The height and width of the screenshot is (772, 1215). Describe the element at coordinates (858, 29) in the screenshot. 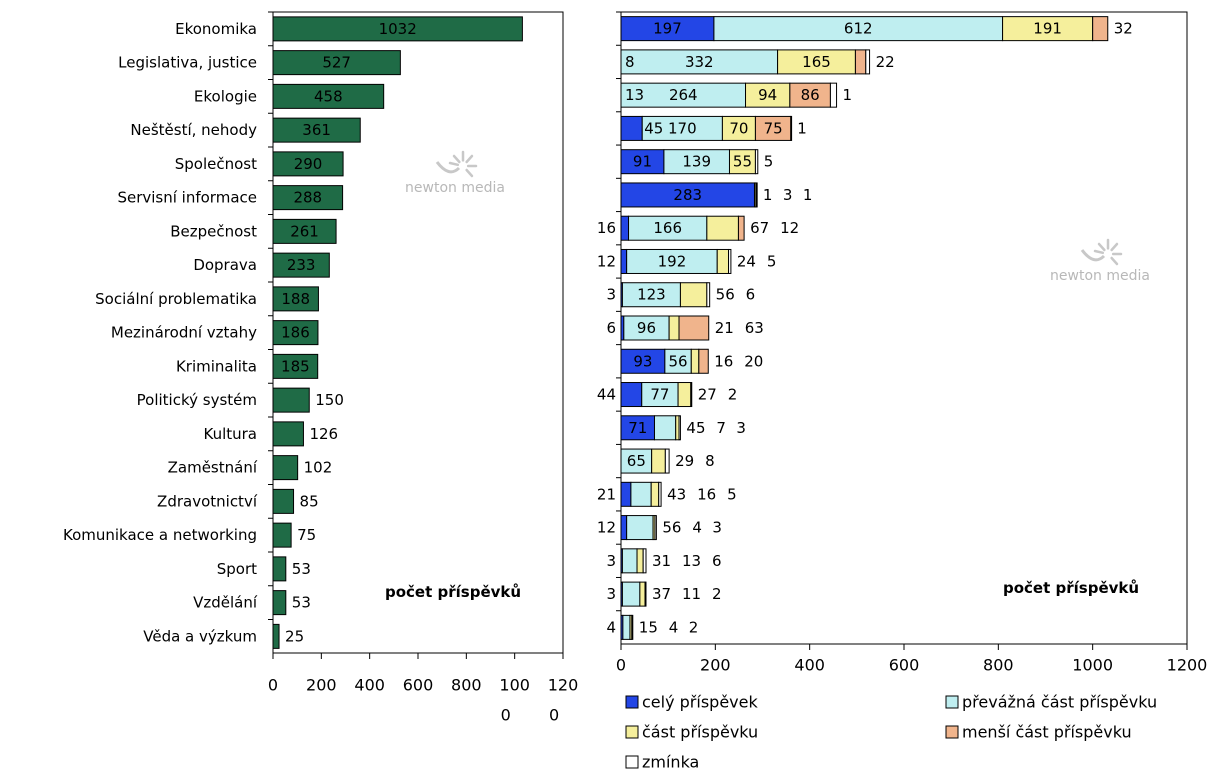

I see `data-label: 612` at that location.